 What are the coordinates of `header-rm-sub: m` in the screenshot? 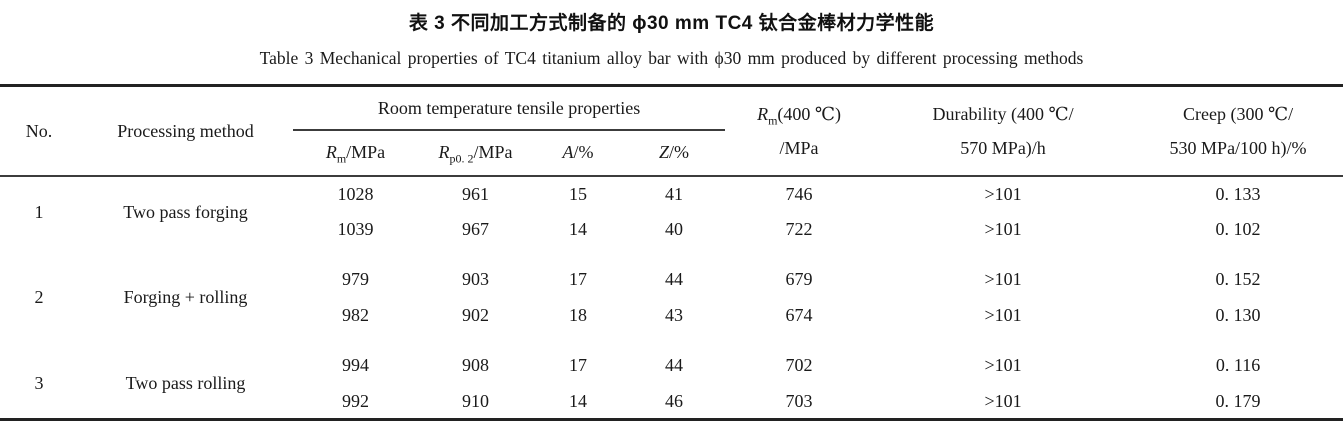 It's located at (341, 158).